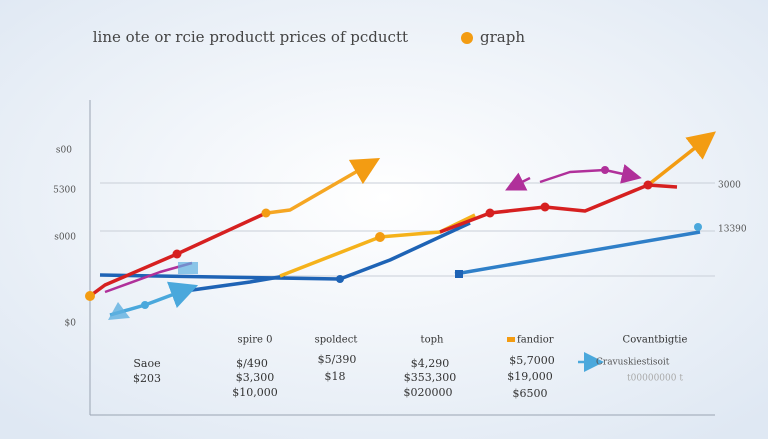 This screenshot has width=768, height=439. I want to click on cell: $/490, so click(252, 363).